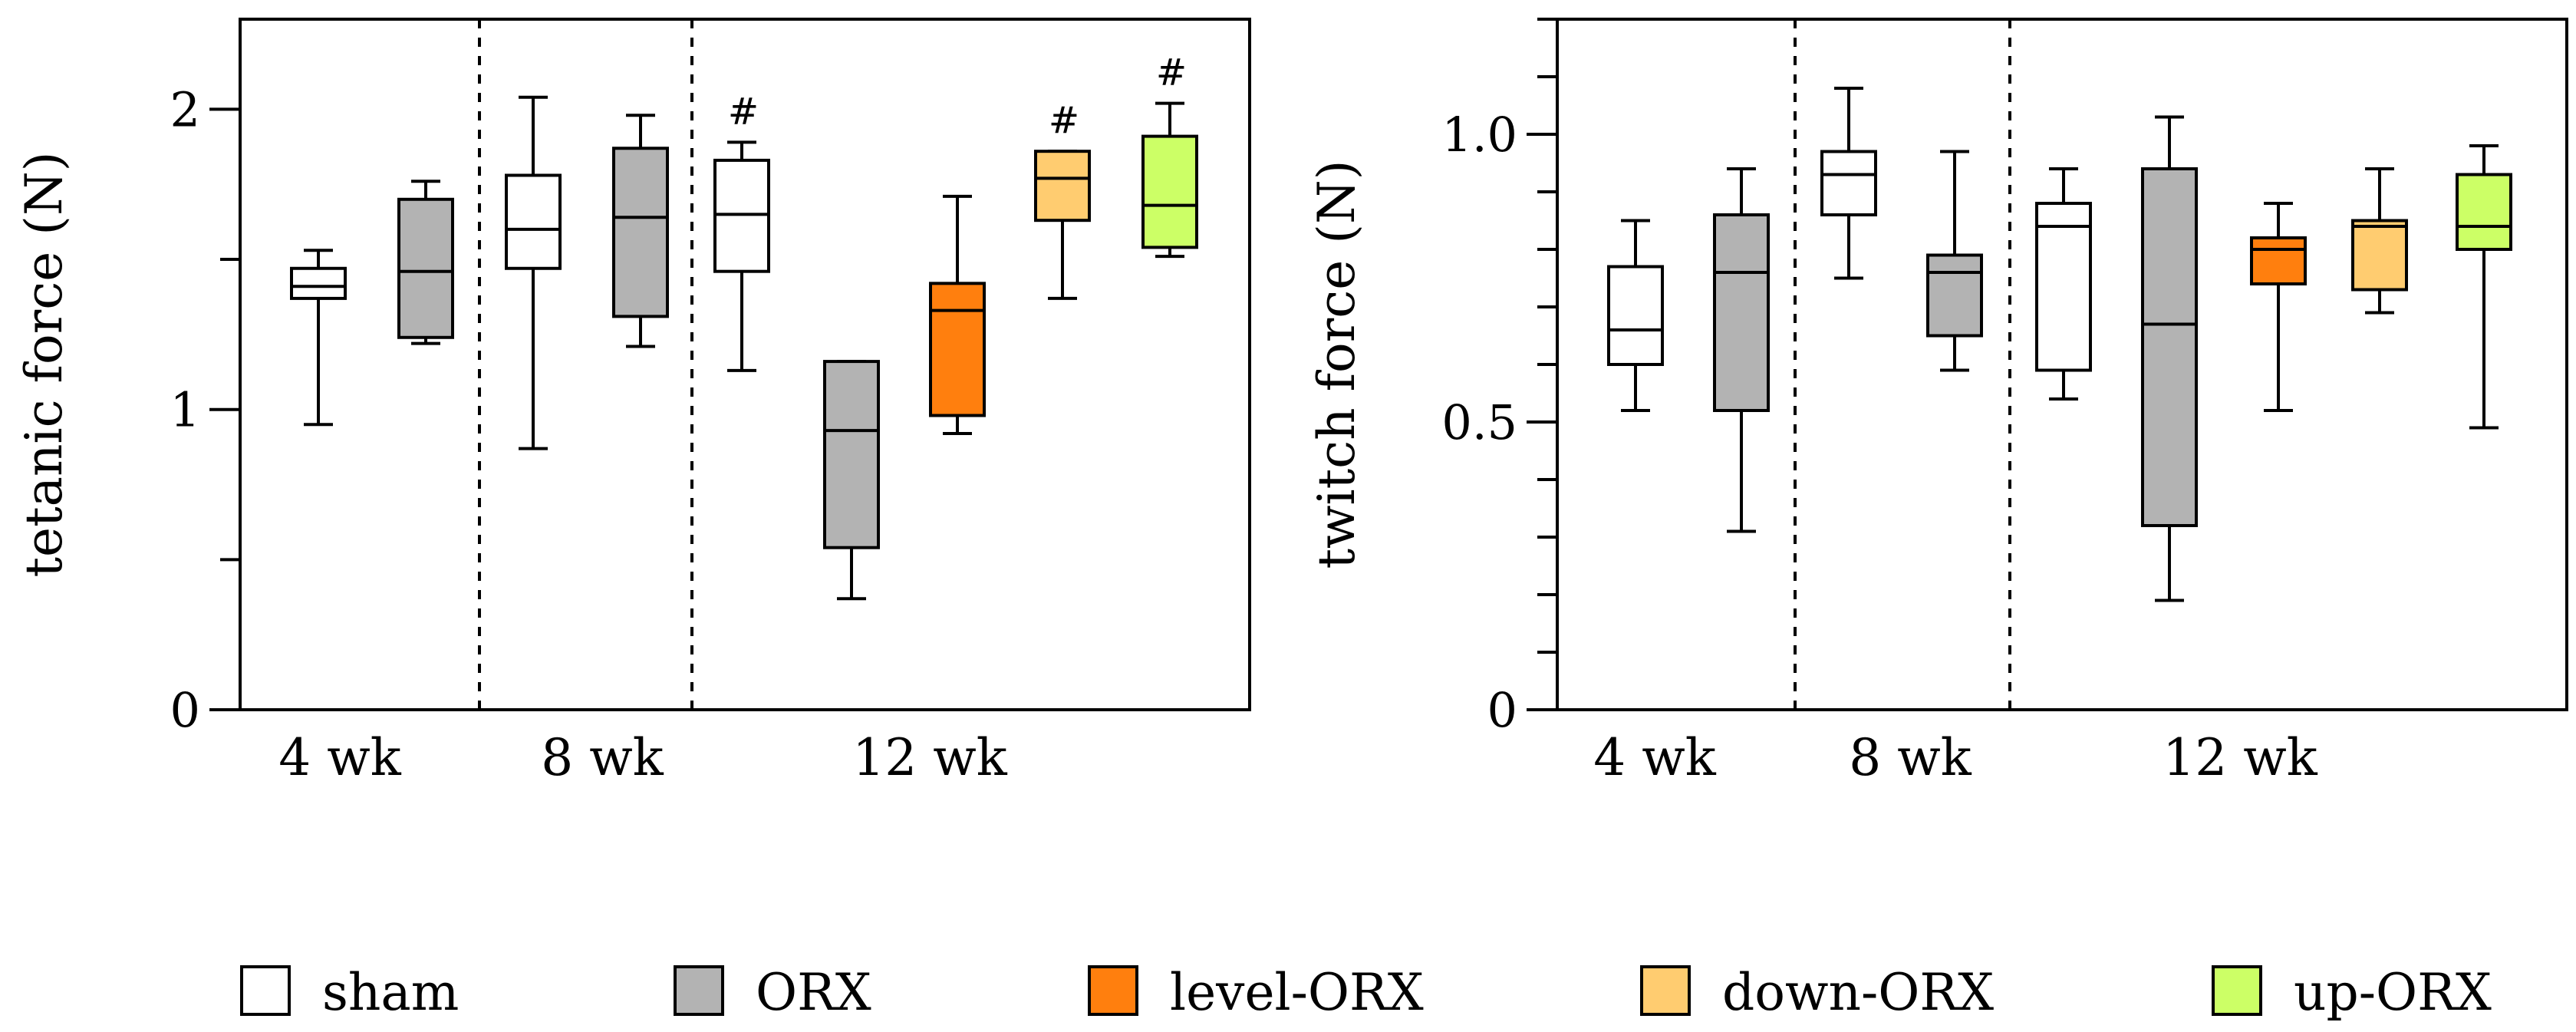 The width and height of the screenshot is (2576, 1032). Describe the element at coordinates (741, 231) in the screenshot. I see `box-sham-12wk: #` at that location.